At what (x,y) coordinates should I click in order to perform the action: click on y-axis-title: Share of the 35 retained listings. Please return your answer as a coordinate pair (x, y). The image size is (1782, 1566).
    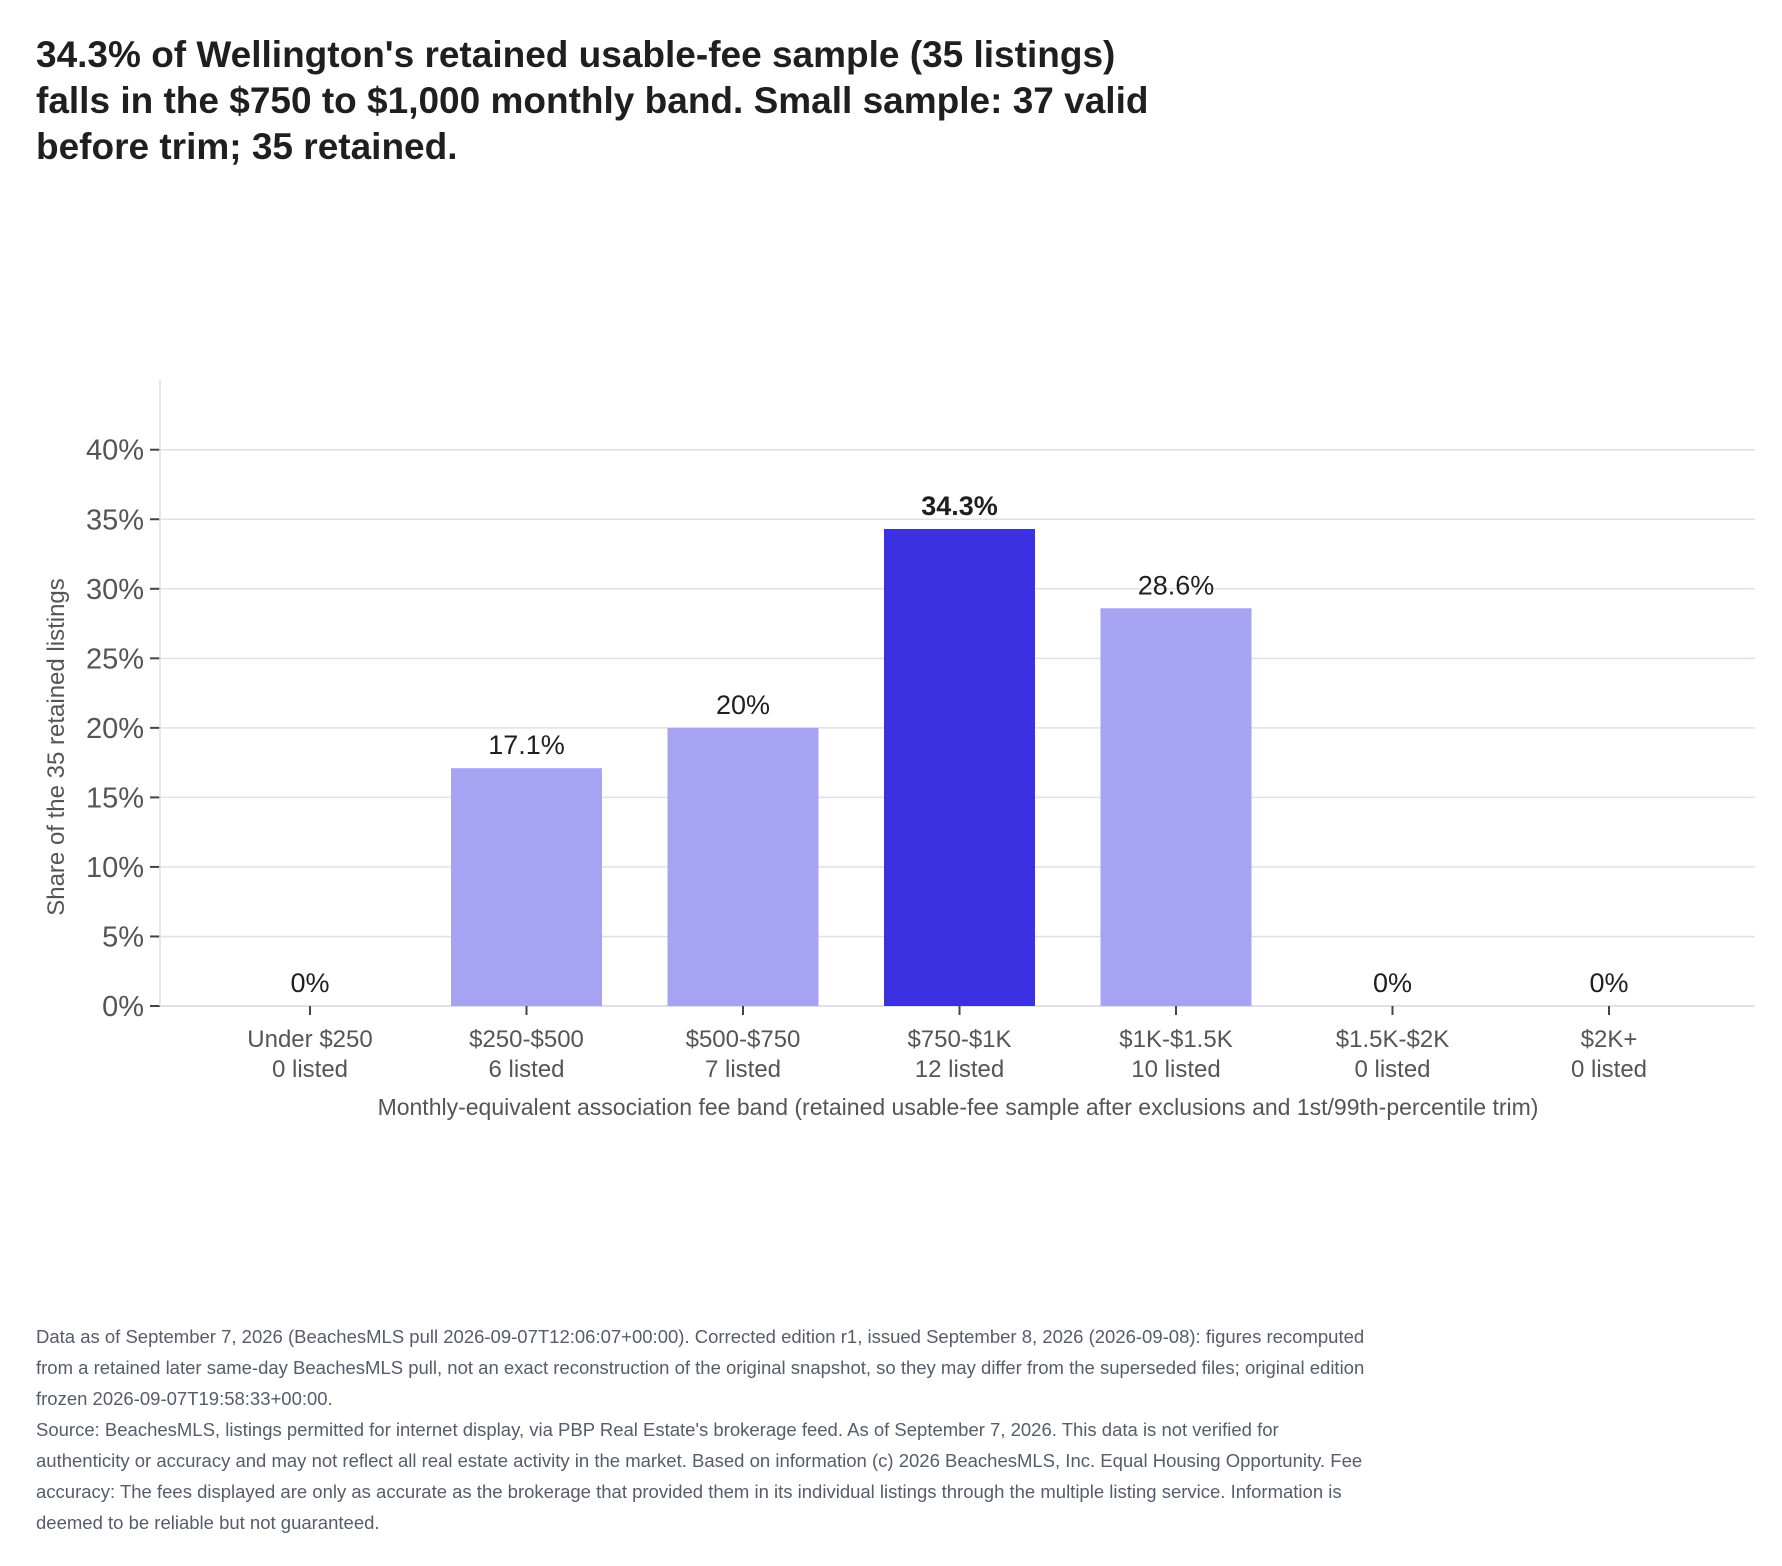
    Looking at the image, I should click on (56, 747).